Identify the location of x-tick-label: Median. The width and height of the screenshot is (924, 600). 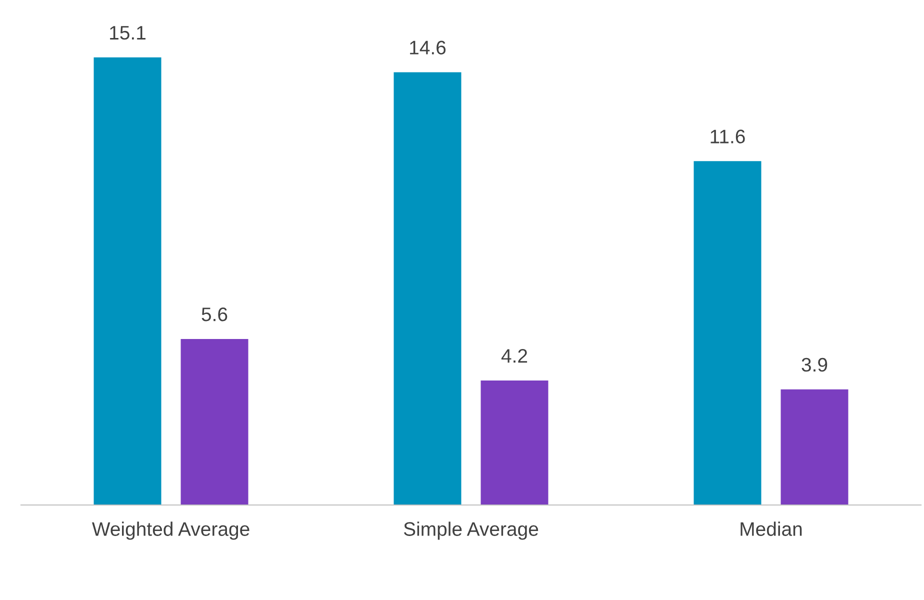
(771, 529).